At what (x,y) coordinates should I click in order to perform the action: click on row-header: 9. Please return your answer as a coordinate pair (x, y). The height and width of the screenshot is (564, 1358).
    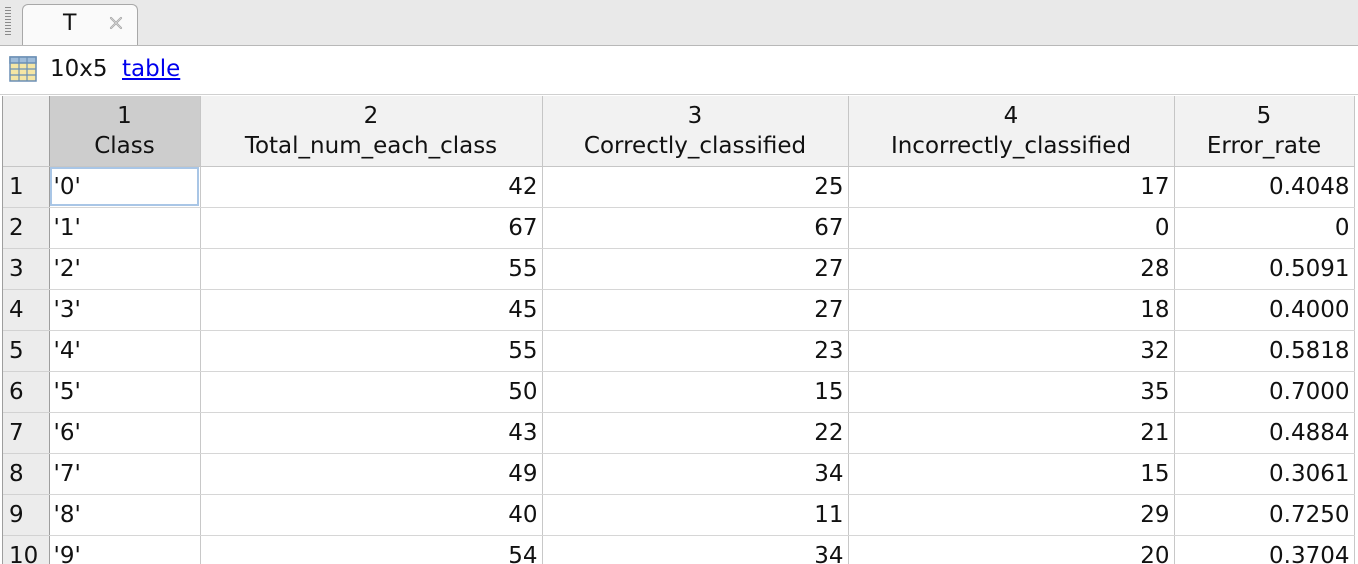
    Looking at the image, I should click on (26, 515).